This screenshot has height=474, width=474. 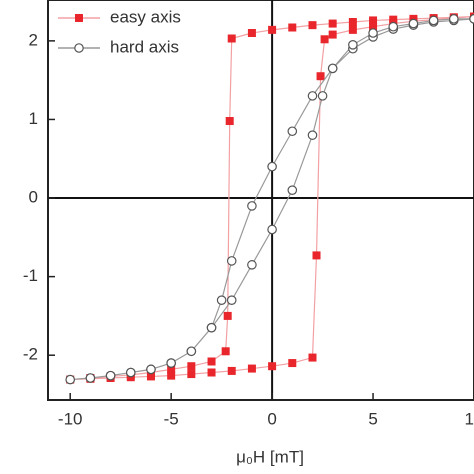 I want to click on y-tick-label: 2, so click(x=33, y=39).